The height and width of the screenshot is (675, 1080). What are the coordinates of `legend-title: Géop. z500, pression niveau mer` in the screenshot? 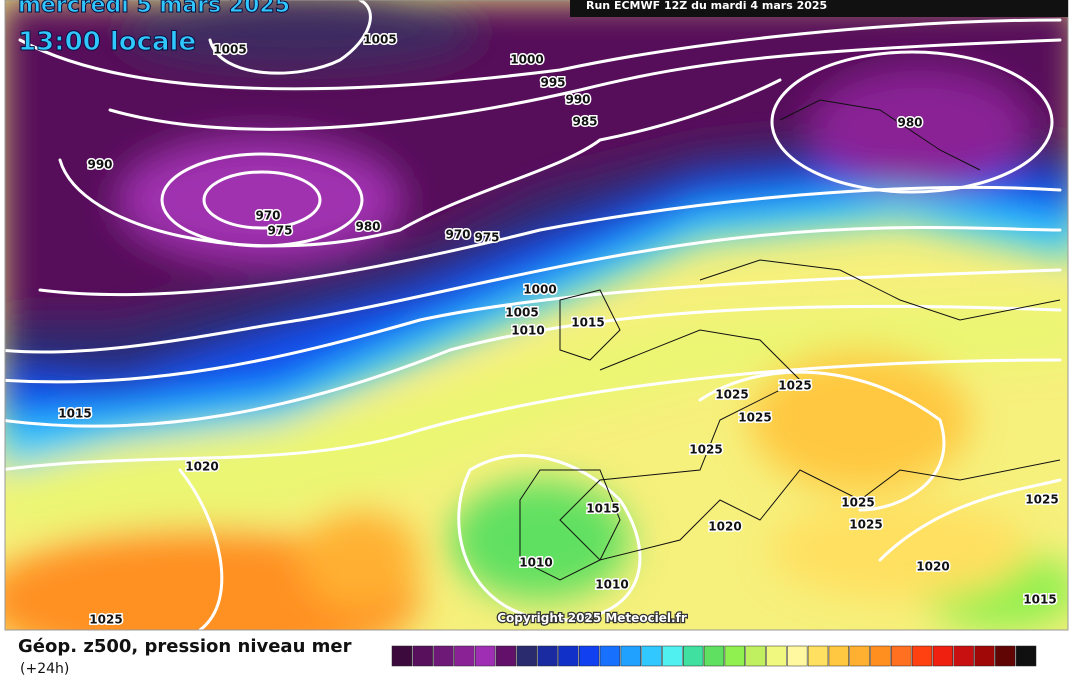 It's located at (185, 646).